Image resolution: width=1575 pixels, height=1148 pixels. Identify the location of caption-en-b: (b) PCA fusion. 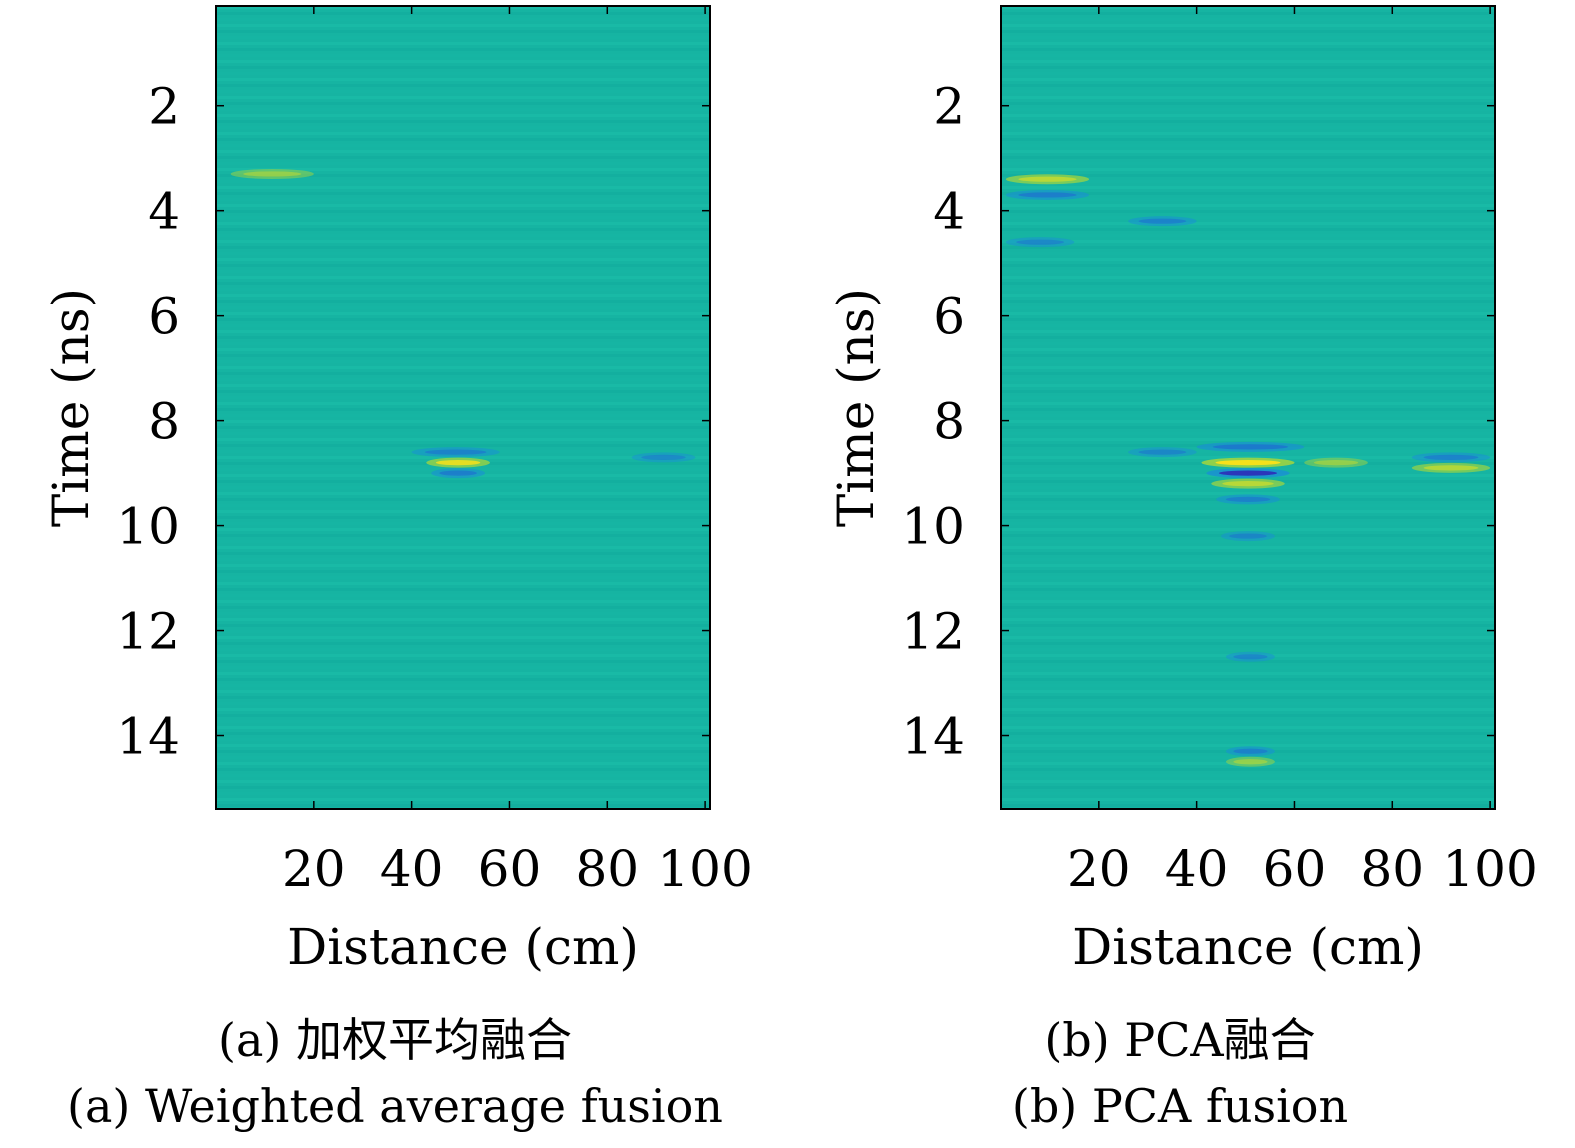
(1180, 1106).